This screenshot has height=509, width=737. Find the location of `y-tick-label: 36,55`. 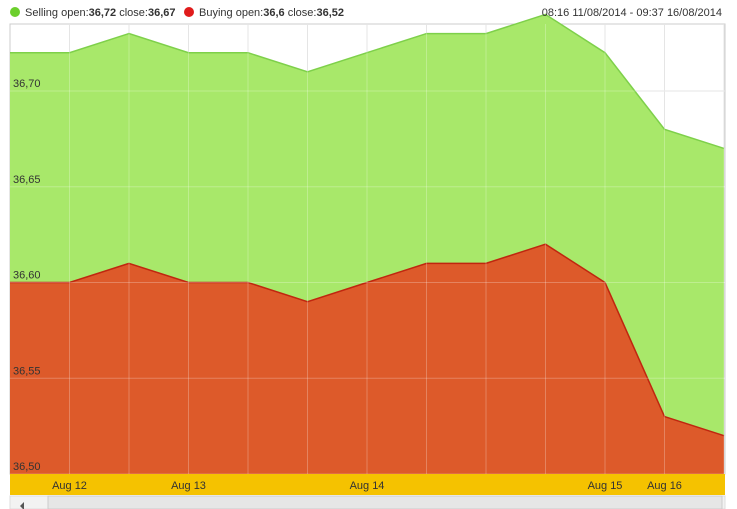

y-tick-label: 36,55 is located at coordinates (27, 371).